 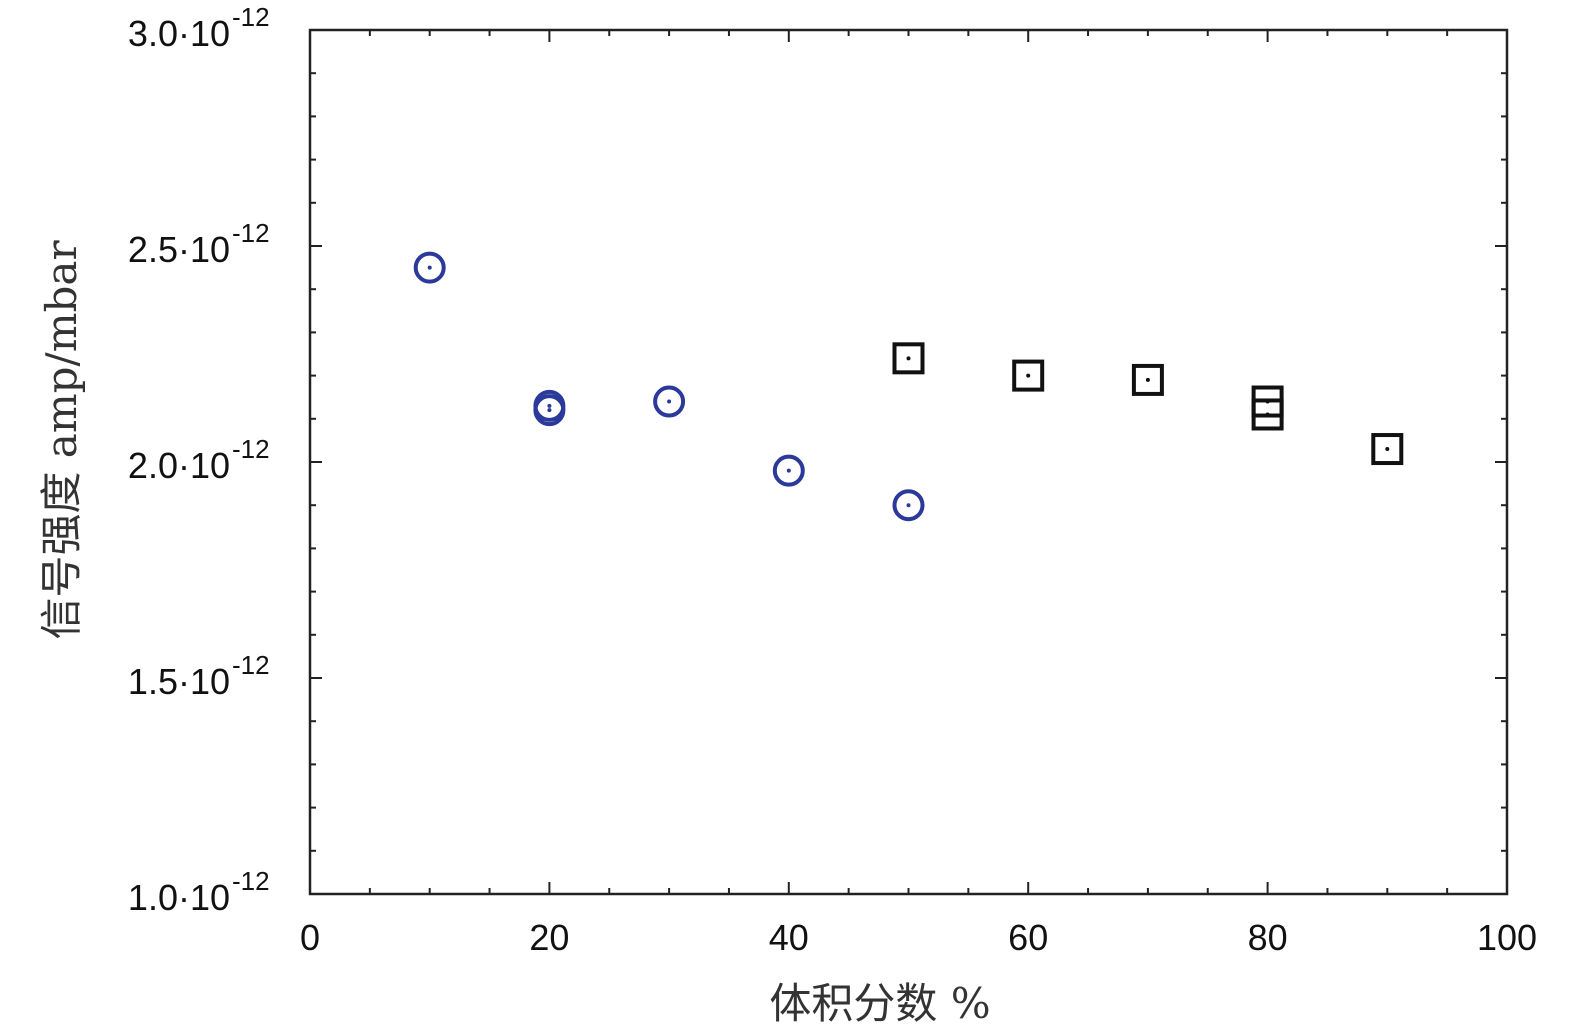 I want to click on y-tick-label: 2.5·10, so click(x=179, y=249).